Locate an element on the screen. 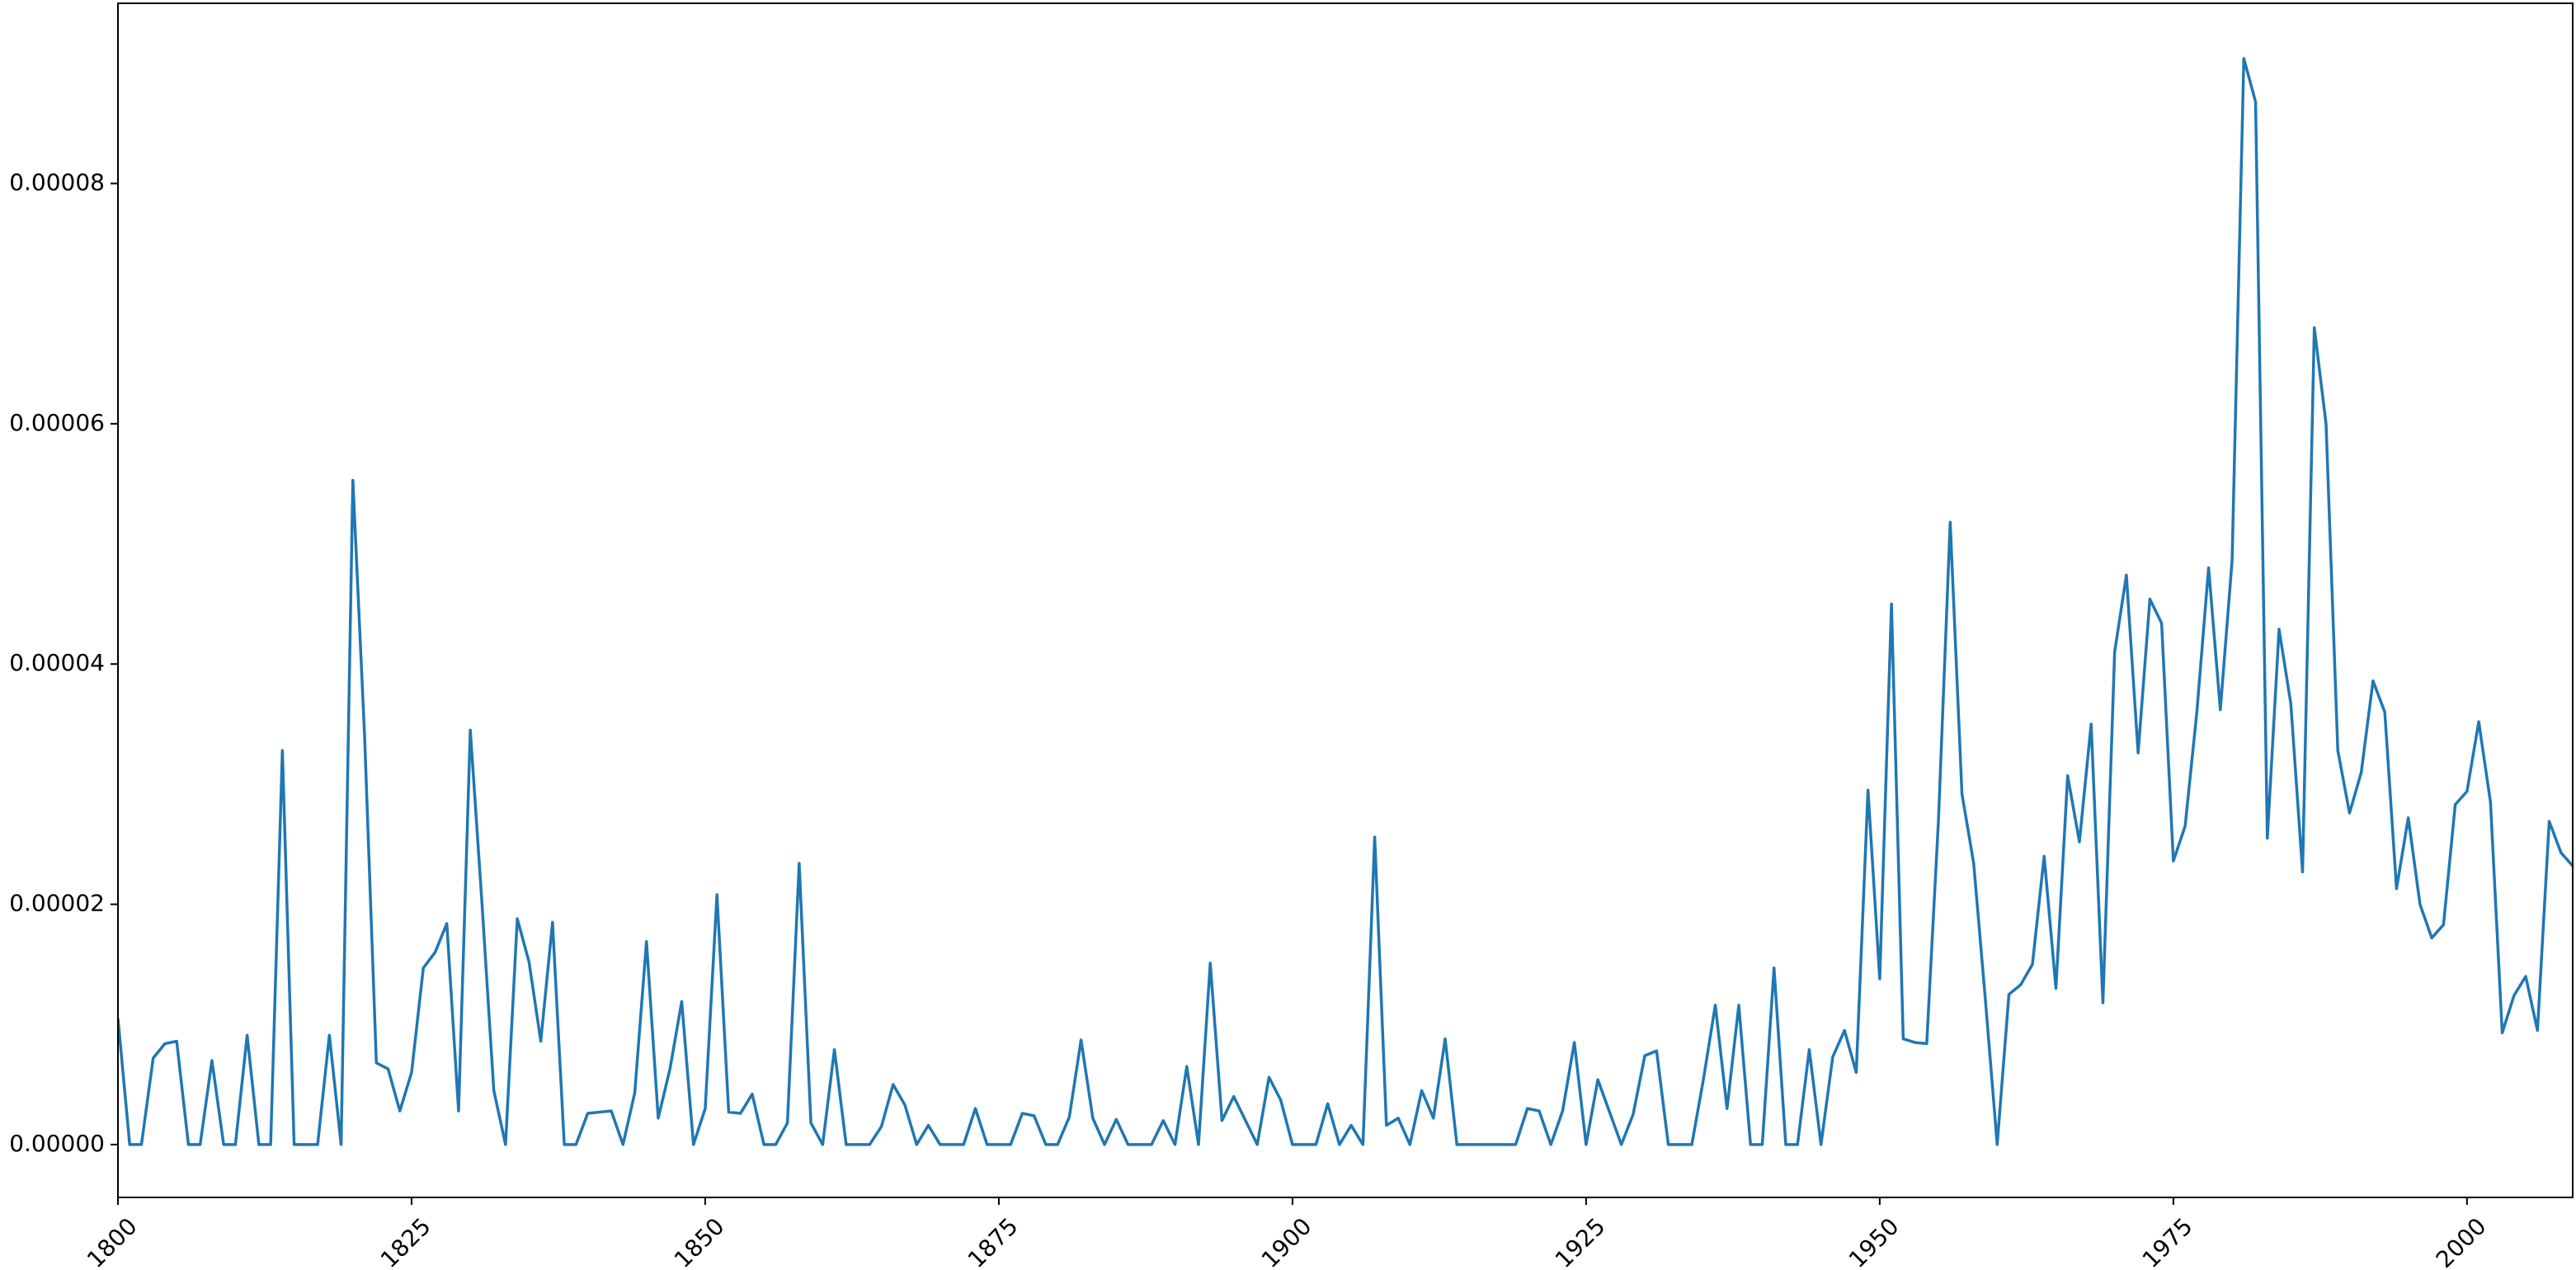 Image resolution: width=2576 pixels, height=1270 pixels. x-tick-label: 1800 is located at coordinates (113, 1241).